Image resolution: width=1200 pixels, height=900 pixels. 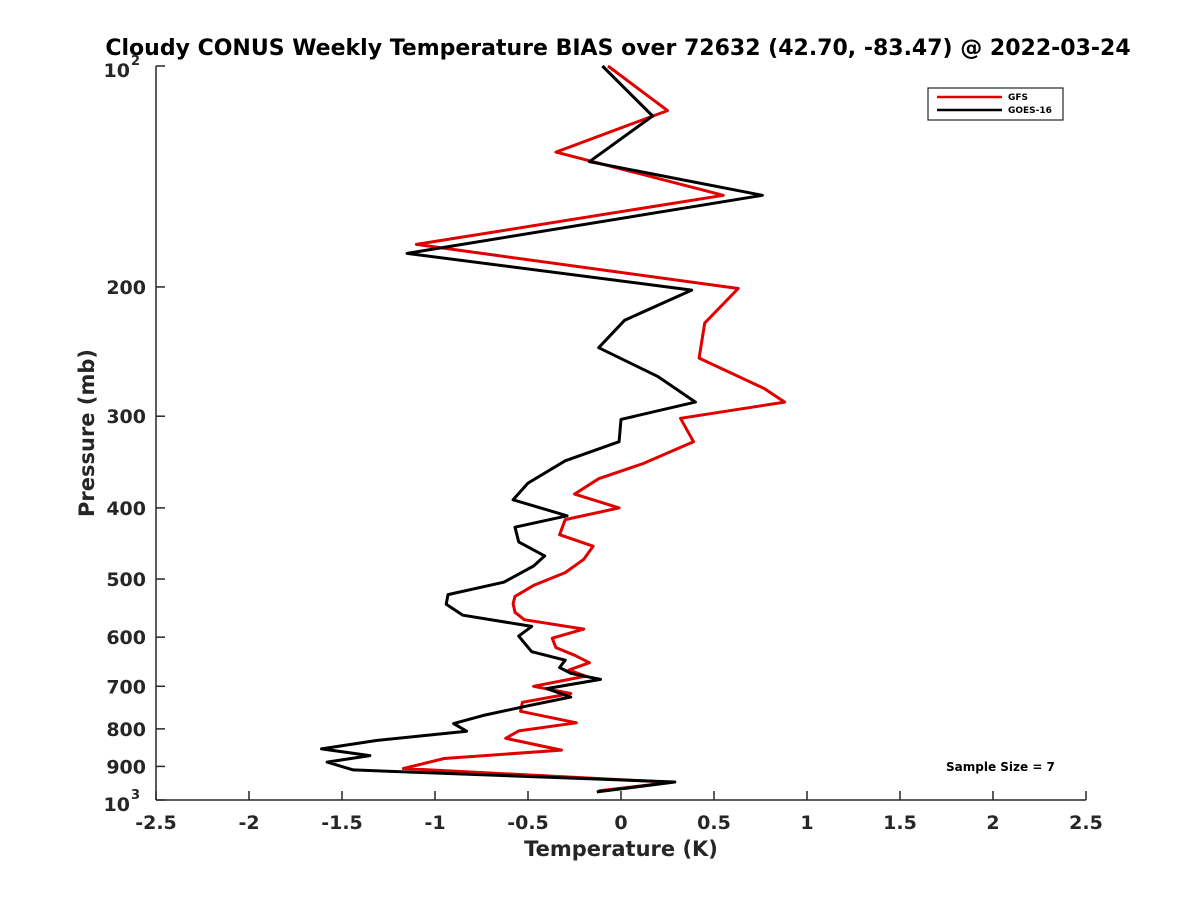 I want to click on x-tick-label: -1, so click(x=434, y=823).